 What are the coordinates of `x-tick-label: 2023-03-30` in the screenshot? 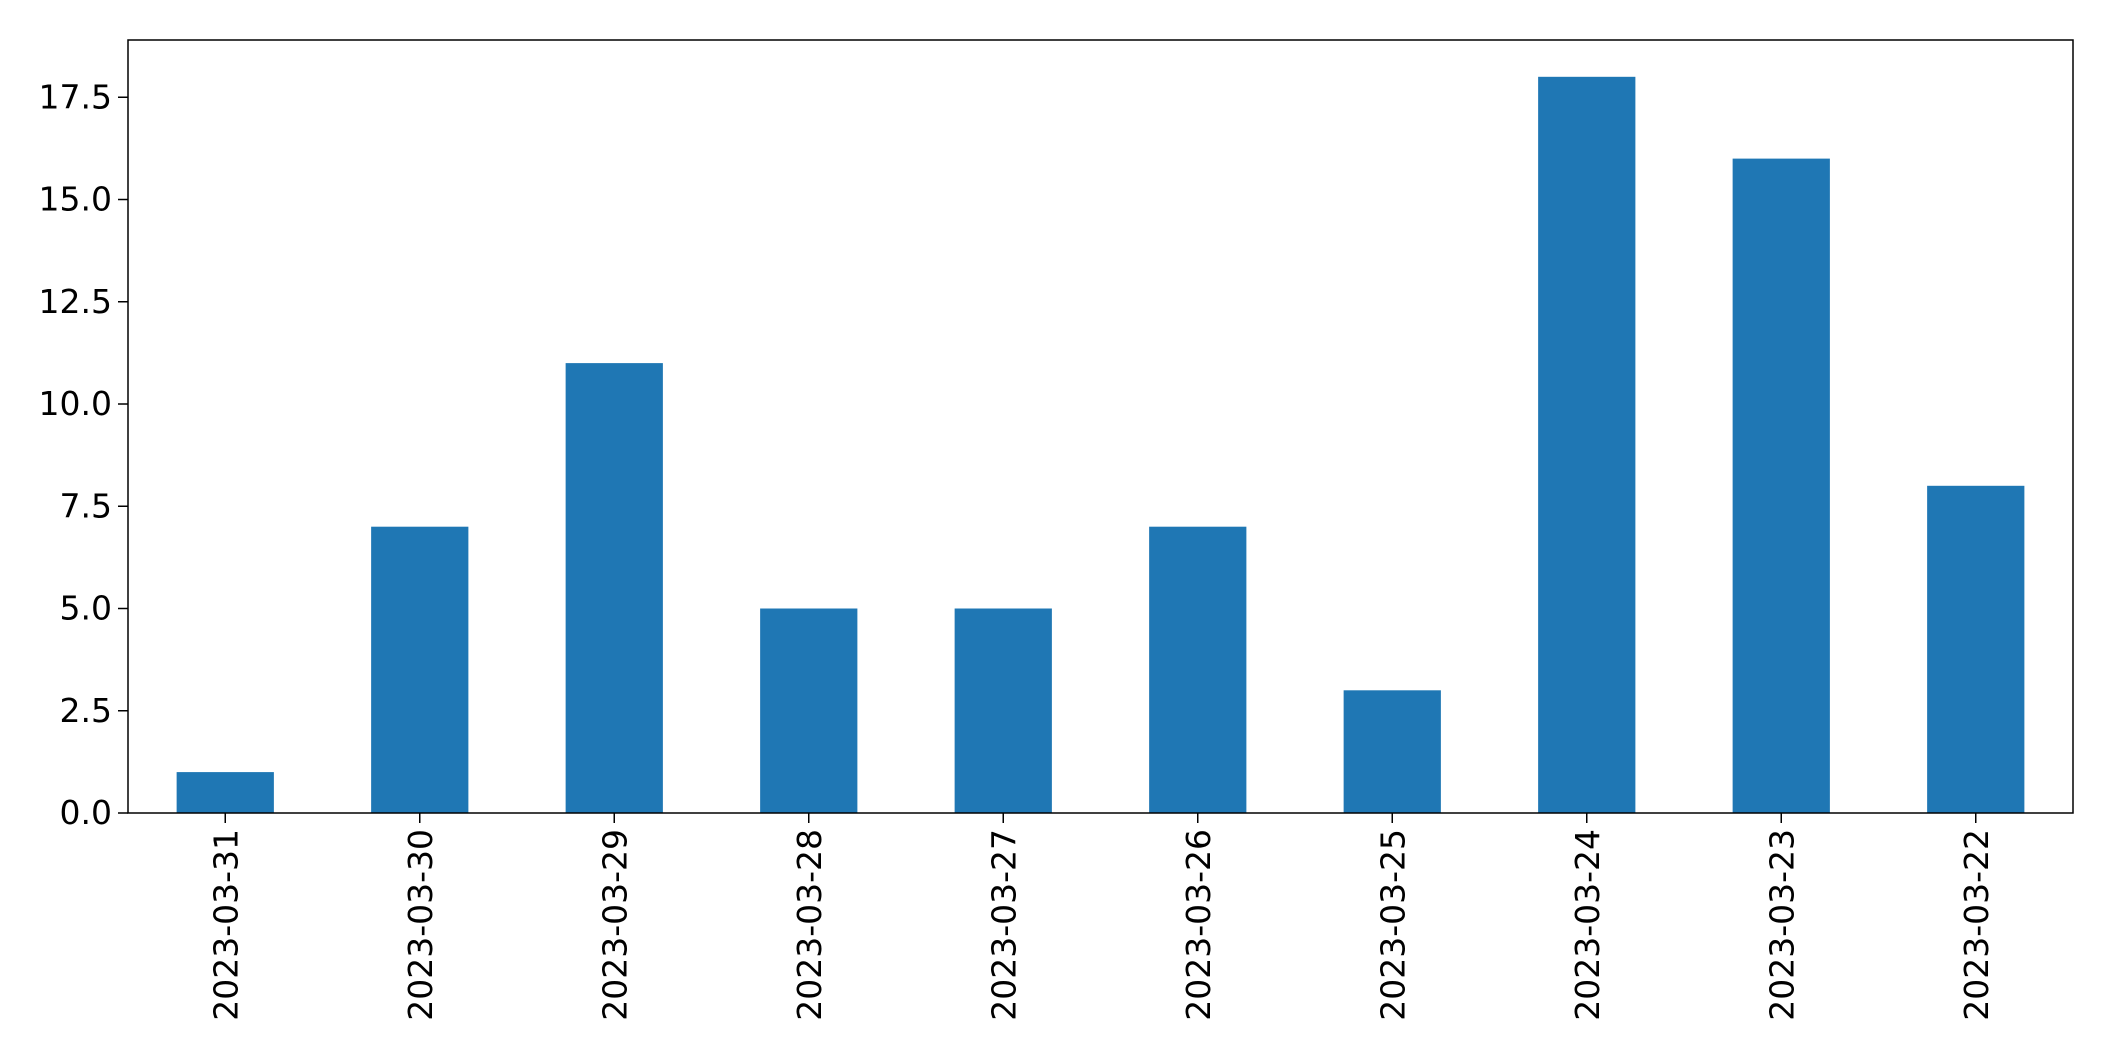 It's located at (420, 925).